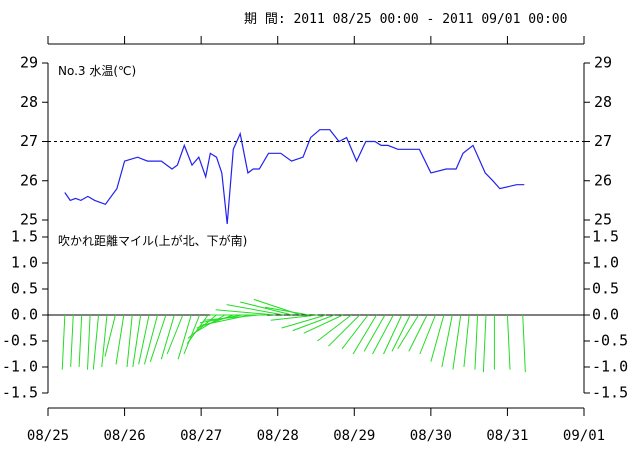 The image size is (630, 472). I want to click on temp-tick-label-left: 27, so click(29, 141).